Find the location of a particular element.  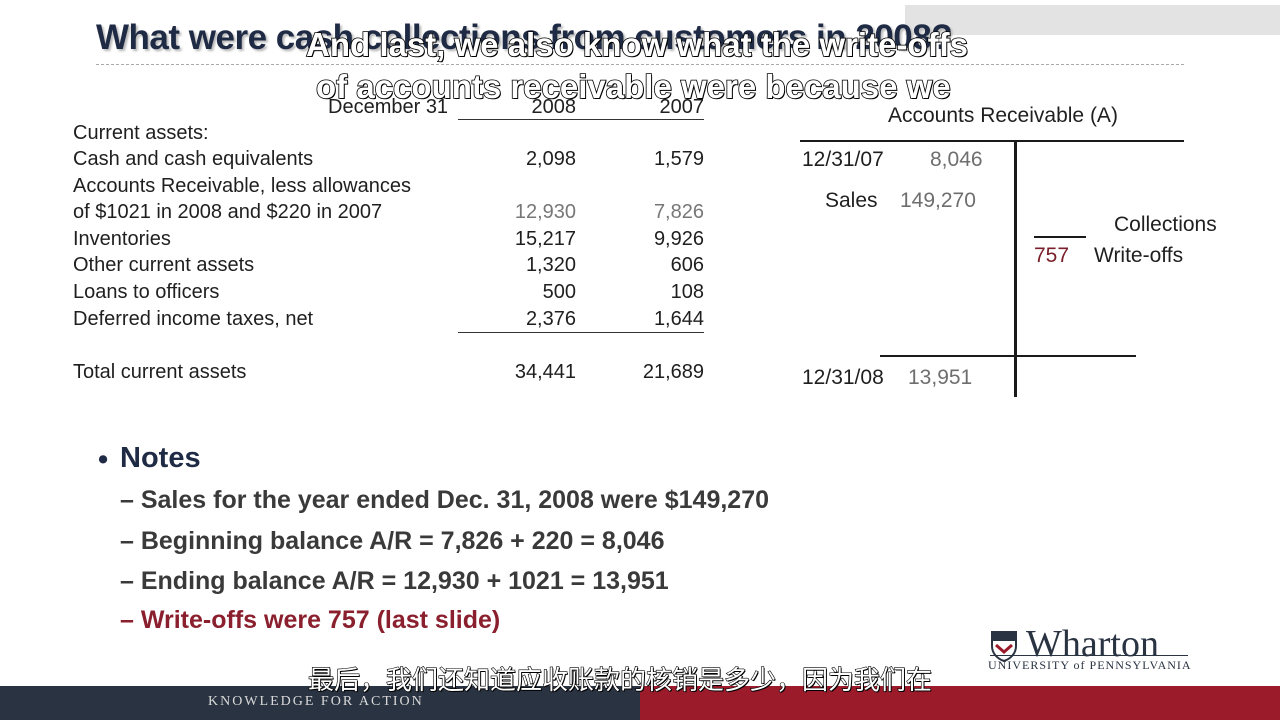

wharton-logo-subtitle: UNIVERSITY of PENNSYLVANIA is located at coordinates (1090, 665).